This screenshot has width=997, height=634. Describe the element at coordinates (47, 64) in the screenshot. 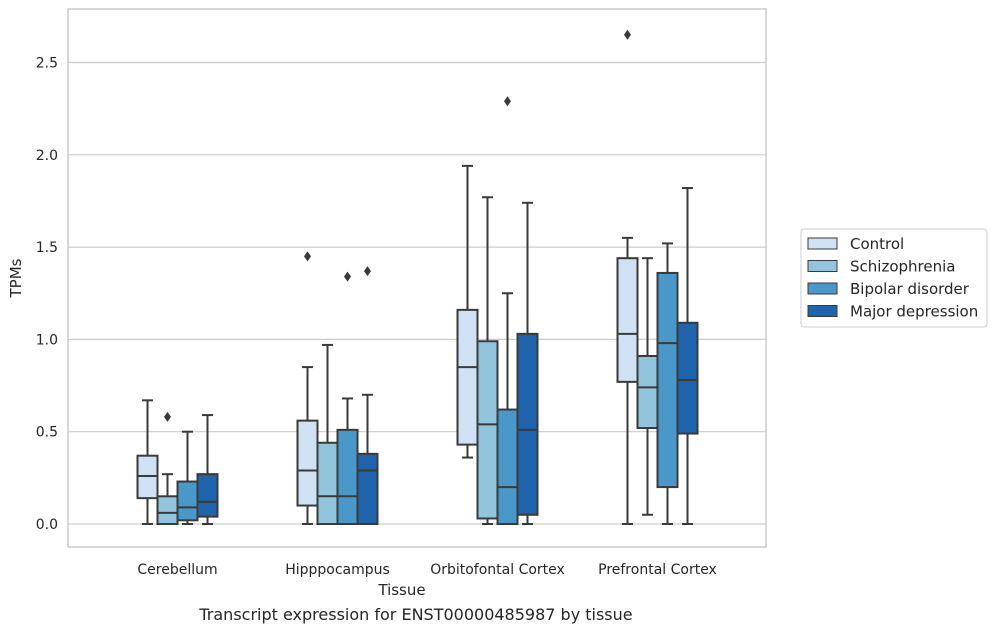

I see `y-tick-label: 2.5` at that location.